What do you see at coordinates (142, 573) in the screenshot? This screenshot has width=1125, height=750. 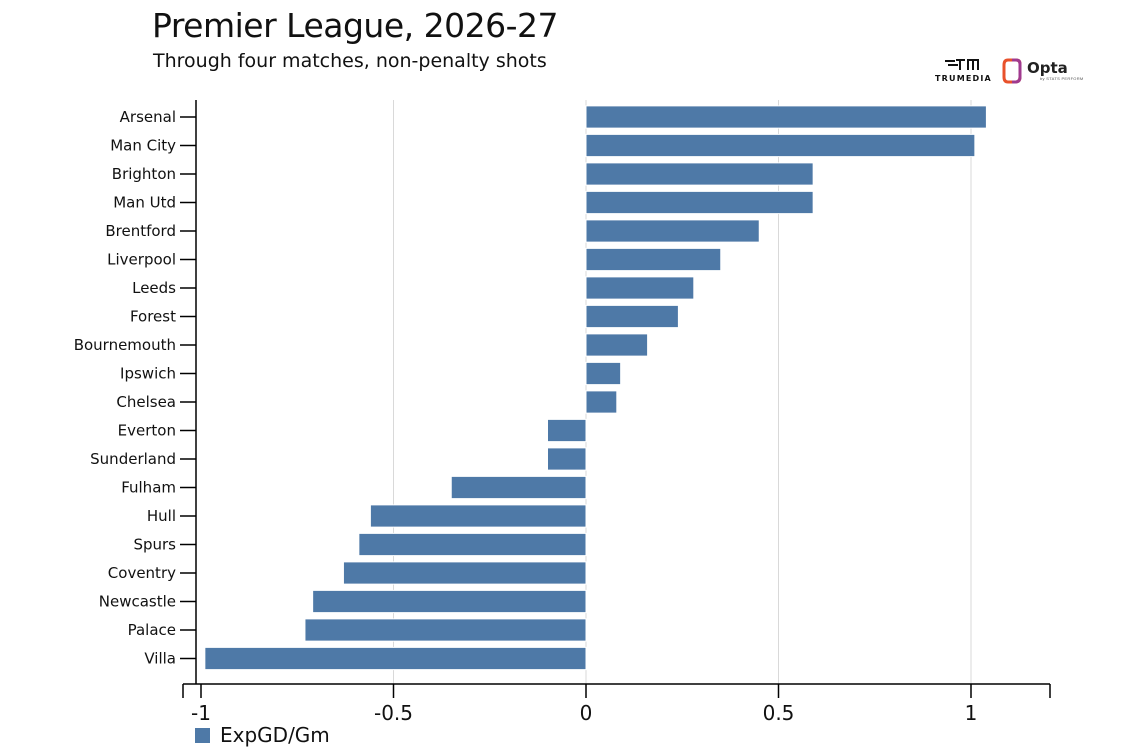 I see `y-tick-label: Coventry` at bounding box center [142, 573].